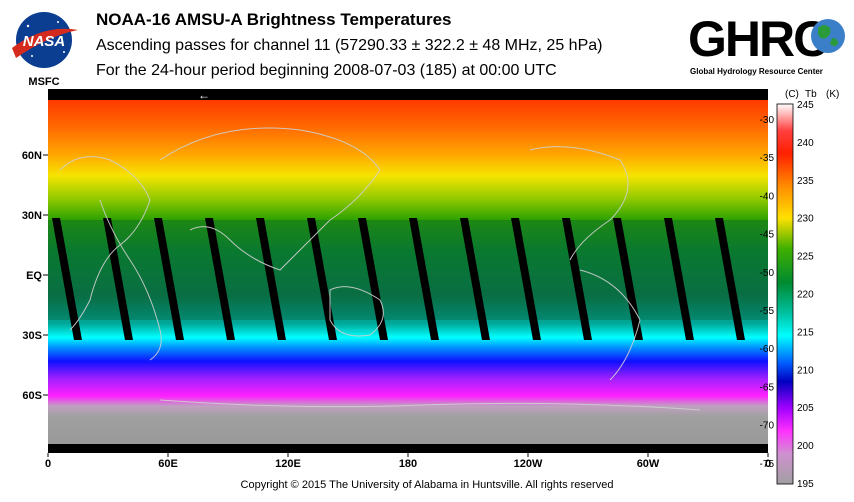  Describe the element at coordinates (767, 426) in the screenshot. I see `colorbar-celsius-tick: -70` at that location.